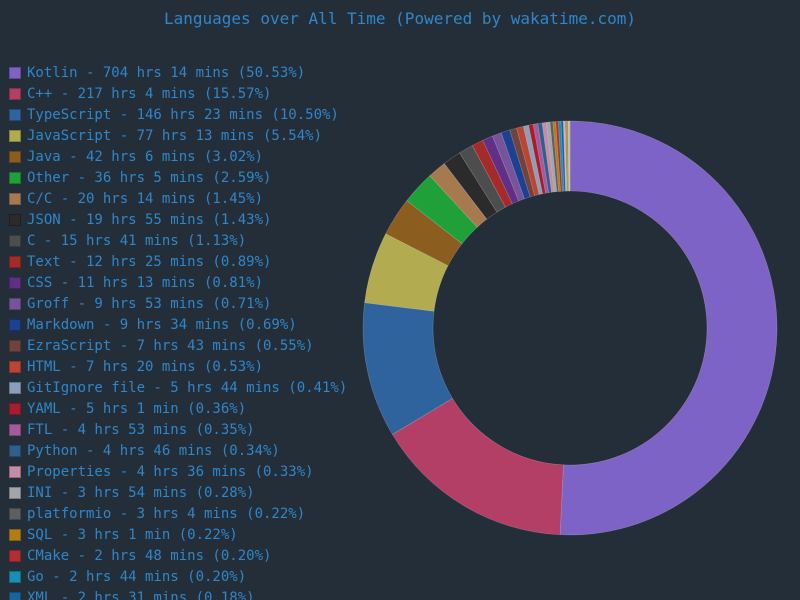 This screenshot has width=800, height=600. Describe the element at coordinates (132, 534) in the screenshot. I see `legend-label: SQL - 3 hrs 1 min (0.22%)` at that location.